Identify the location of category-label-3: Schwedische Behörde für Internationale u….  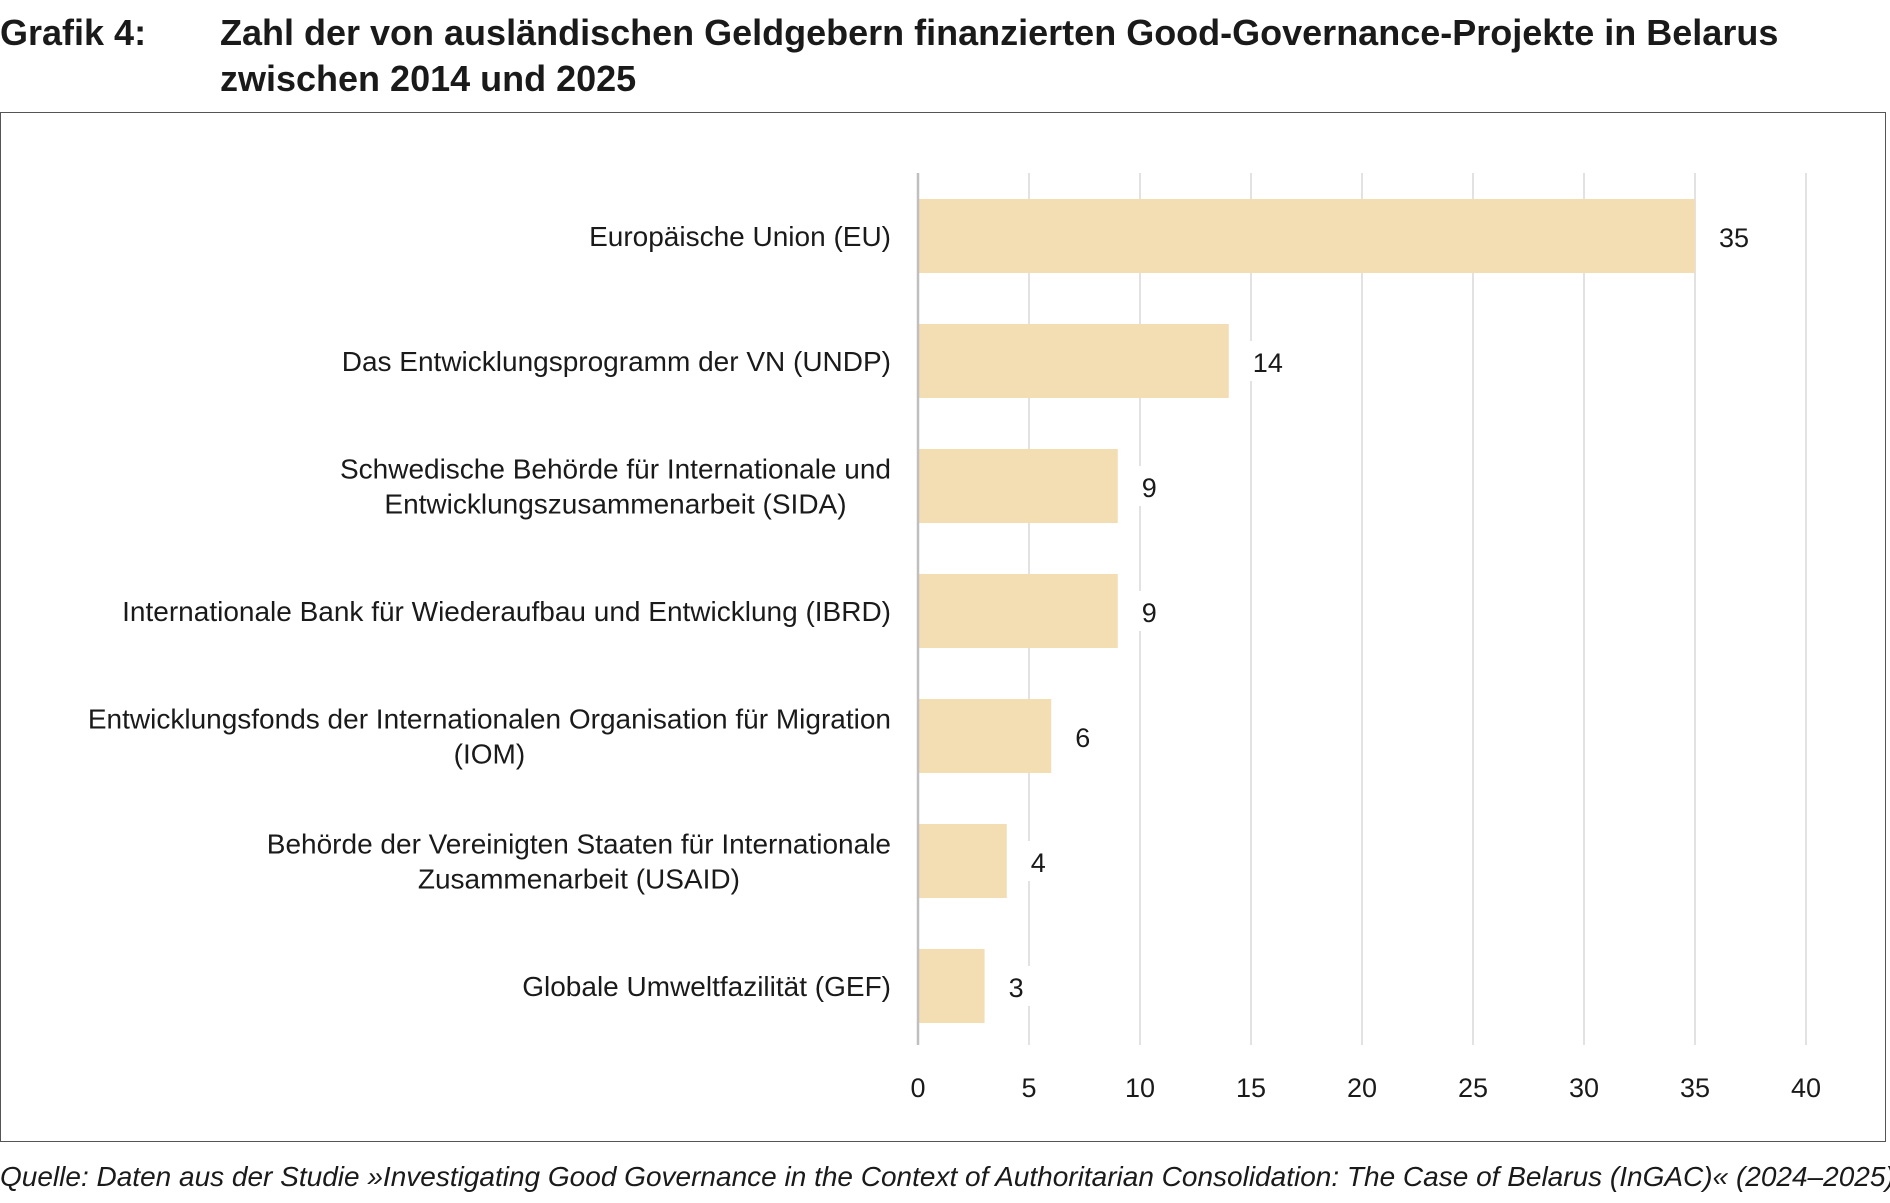
(615, 487).